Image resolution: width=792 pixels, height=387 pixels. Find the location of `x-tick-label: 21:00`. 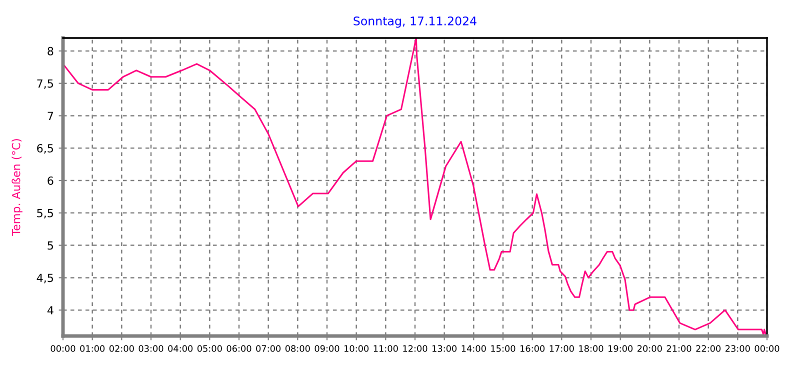

x-tick-label: 21:00 is located at coordinates (679, 348).